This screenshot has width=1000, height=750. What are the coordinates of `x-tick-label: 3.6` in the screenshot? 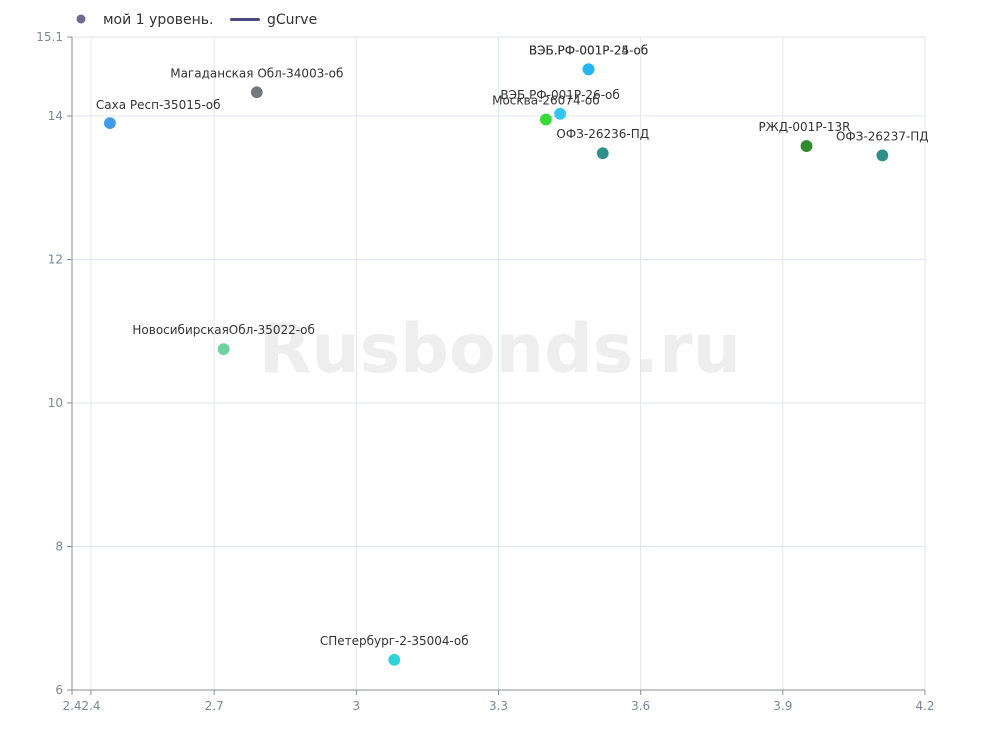 It's located at (640, 706).